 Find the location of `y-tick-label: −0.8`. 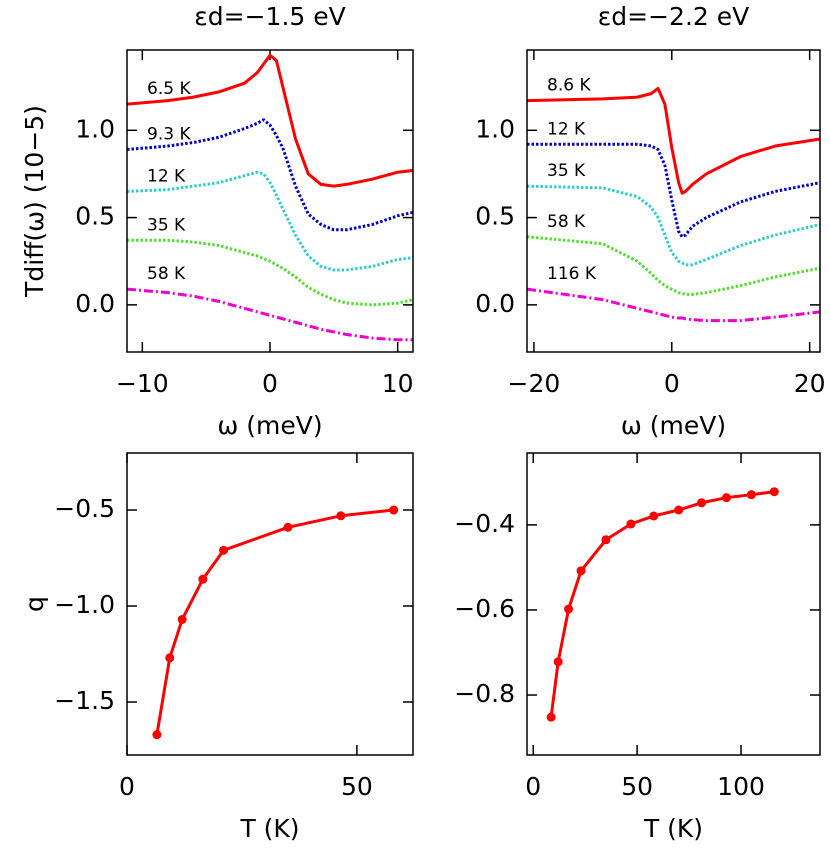

y-tick-label: −0.8 is located at coordinates (484, 693).